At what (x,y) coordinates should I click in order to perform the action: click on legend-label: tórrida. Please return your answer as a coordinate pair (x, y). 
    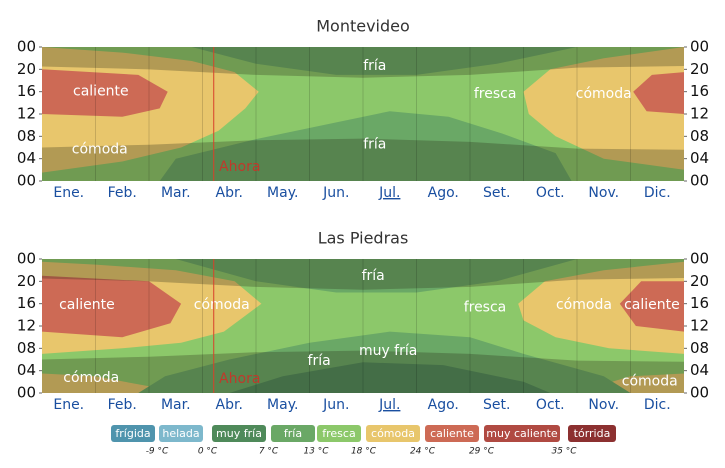
    Looking at the image, I should click on (592, 433).